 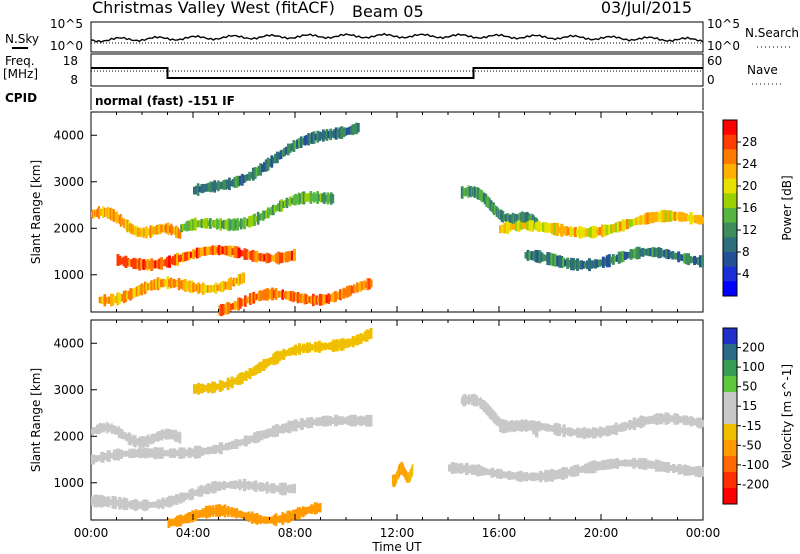 What do you see at coordinates (70, 61) in the screenshot?
I see `freq-tick-top: 18` at bounding box center [70, 61].